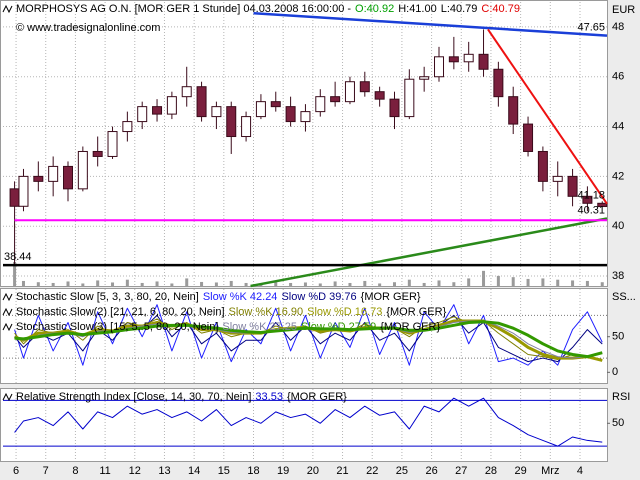  I want to click on header-high: H:41.00, so click(417, 9).